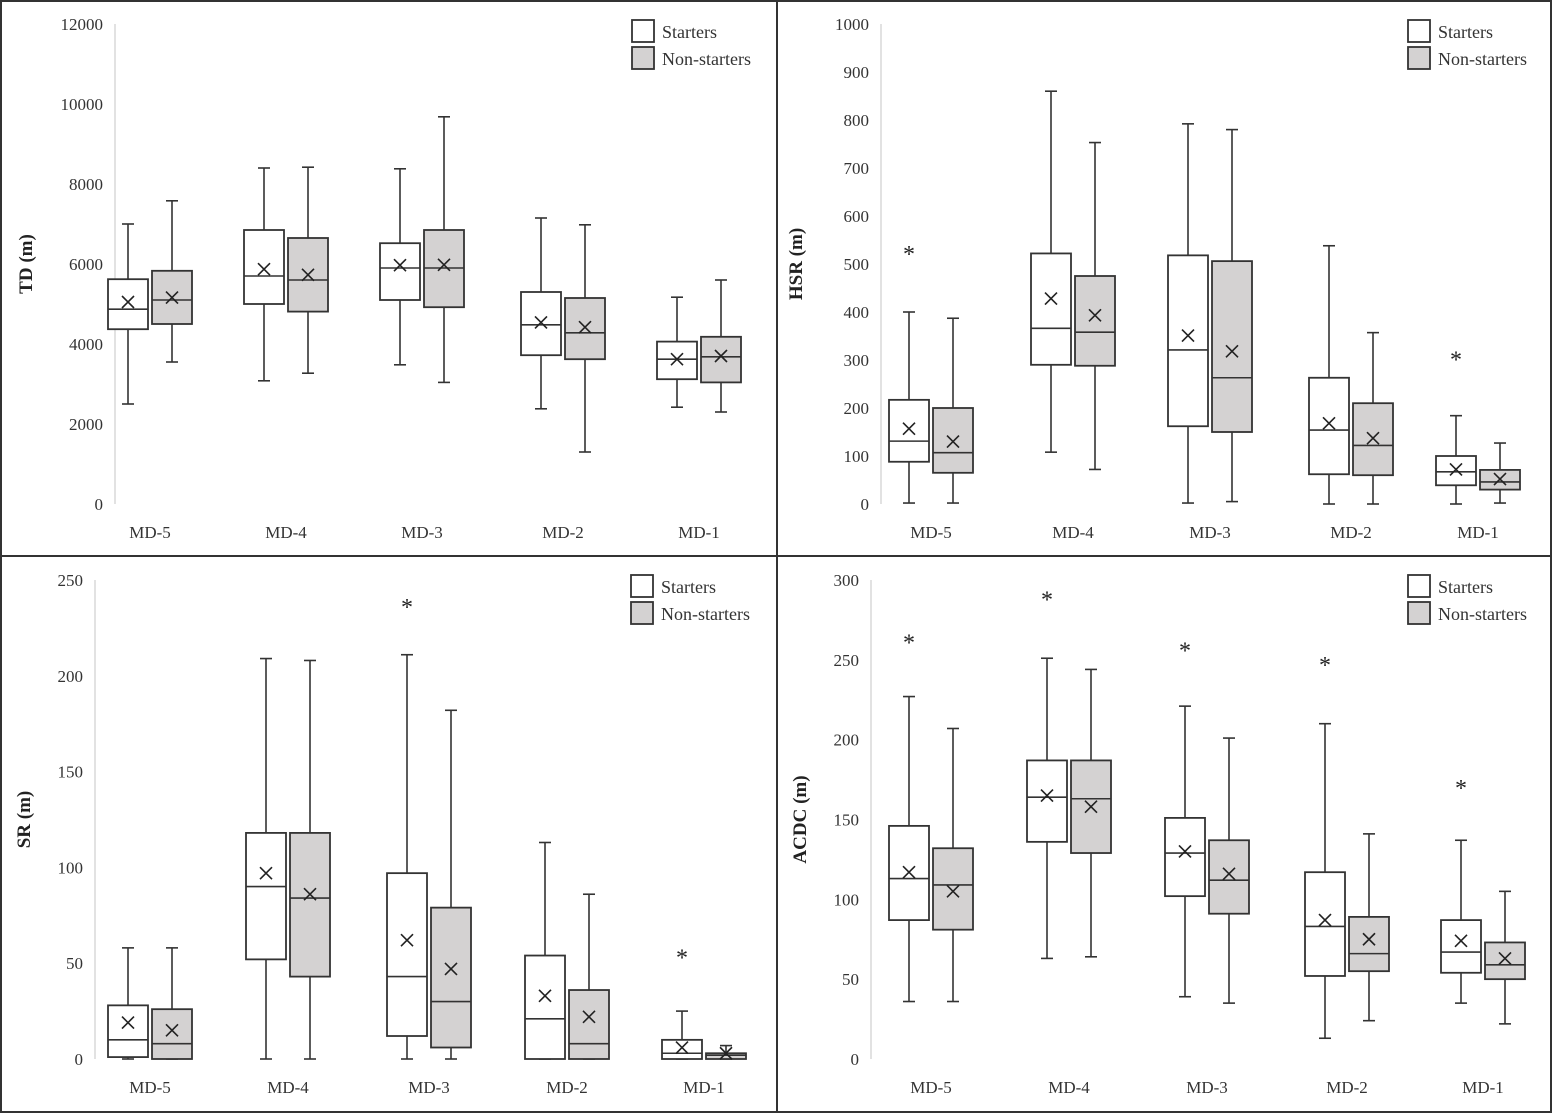 Image resolution: width=1552 pixels, height=1113 pixels. Describe the element at coordinates (857, 264) in the screenshot. I see `y-tick-label: 500` at that location.